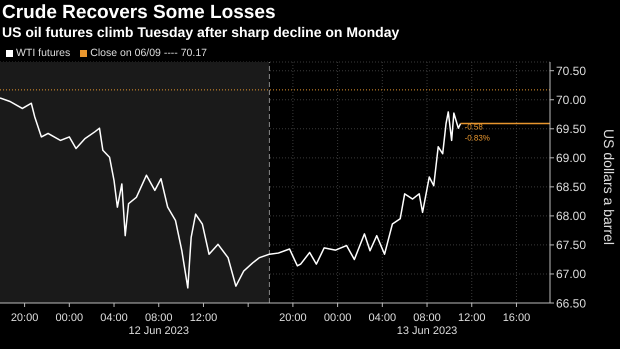  What do you see at coordinates (609, 187) in the screenshot?
I see `y-axis-title: US dollars a barrel` at bounding box center [609, 187].